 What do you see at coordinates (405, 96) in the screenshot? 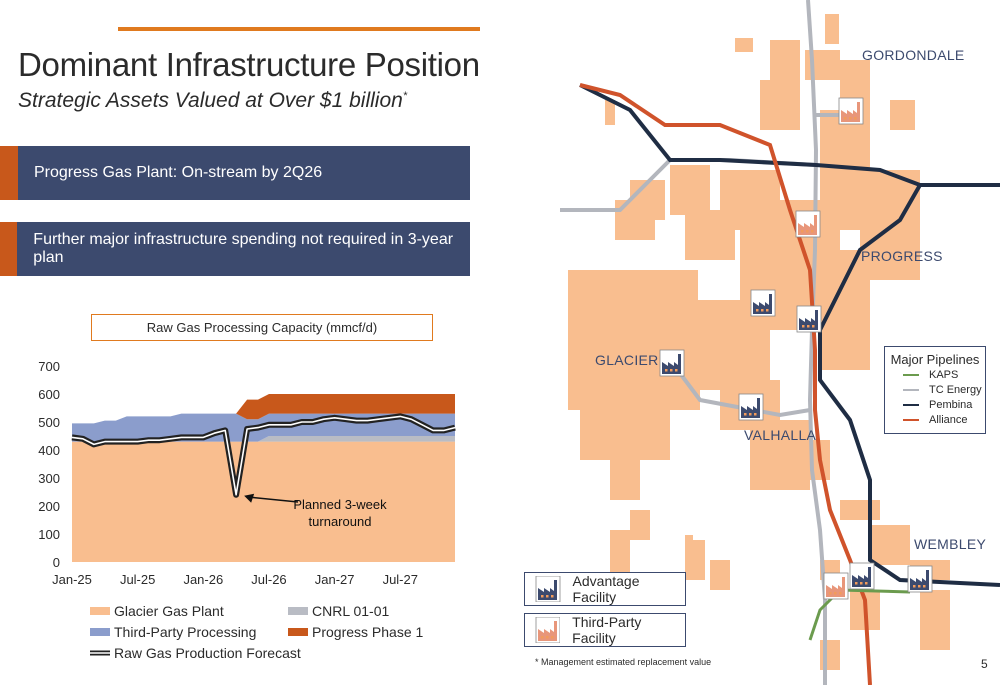
I see `subtitle-footnote-mark: *` at bounding box center [405, 96].